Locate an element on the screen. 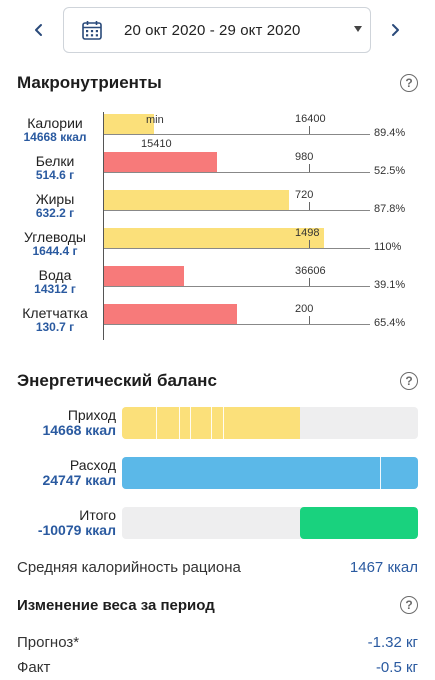  macro-label: Клетчатка 130.7 г is located at coordinates (55, 320).